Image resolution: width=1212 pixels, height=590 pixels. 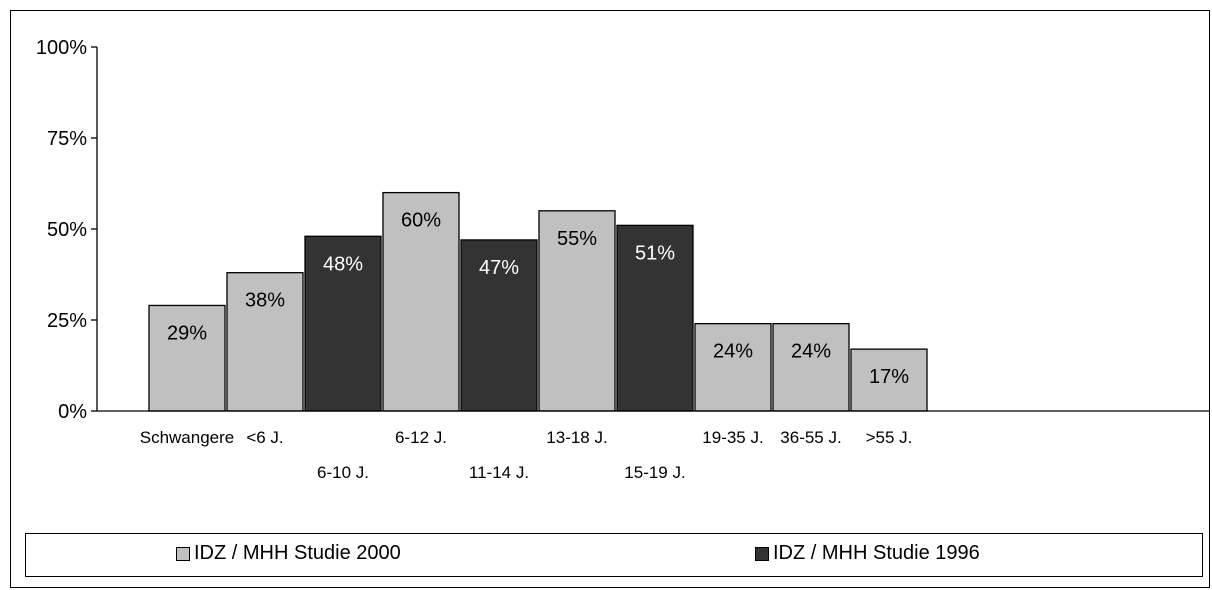 I want to click on x-tick-label: 19-35 J., so click(x=732, y=437).